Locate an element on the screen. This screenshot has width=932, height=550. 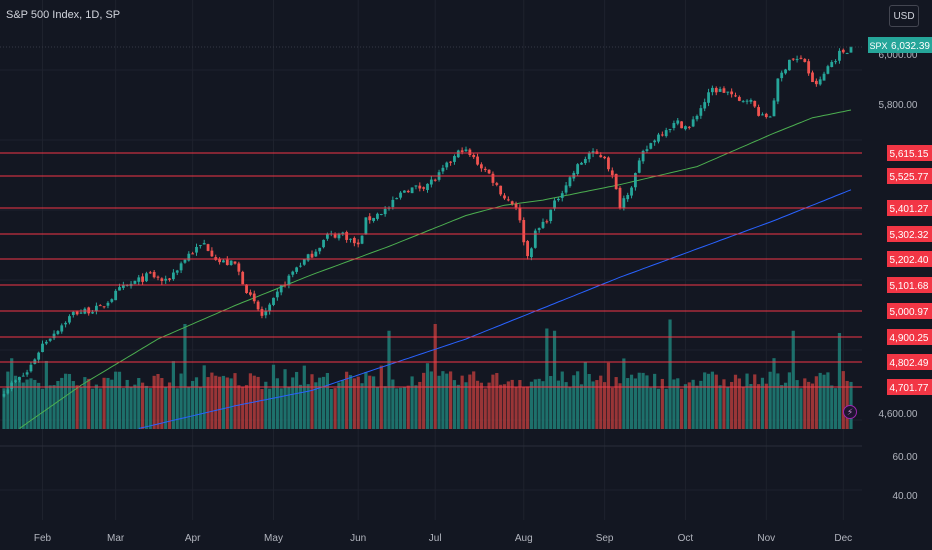
level-label: 5,302.32 is located at coordinates (909, 235).